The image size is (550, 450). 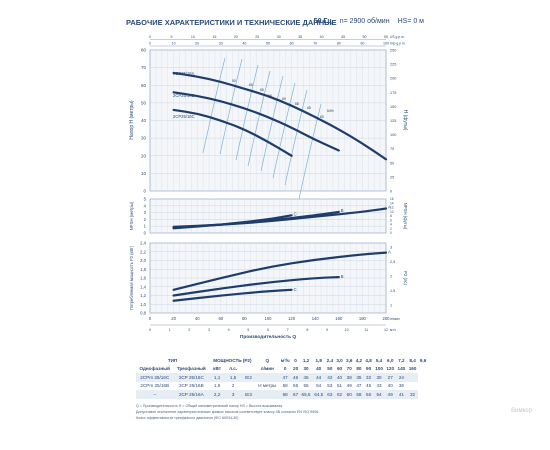 What do you see at coordinates (387, 318) in the screenshot?
I see `power-xtick: 200` at bounding box center [387, 318].